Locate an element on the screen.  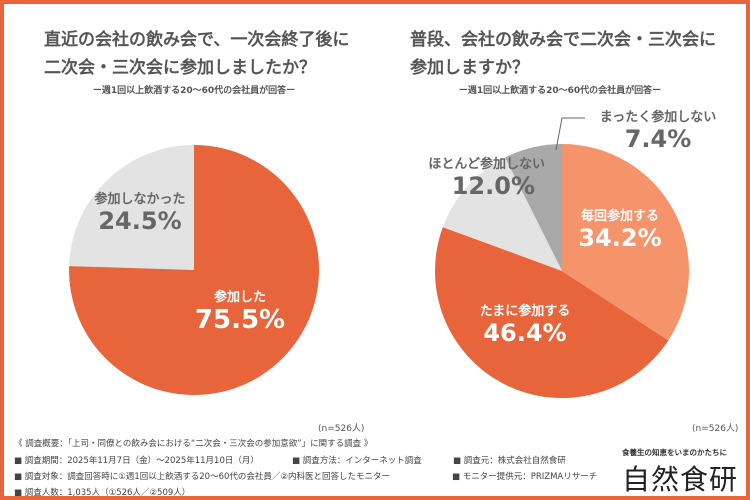
survey-period: ■ 調査期間：2025年11月7日（金）～2025年11月10日（月） is located at coordinates (136, 461).